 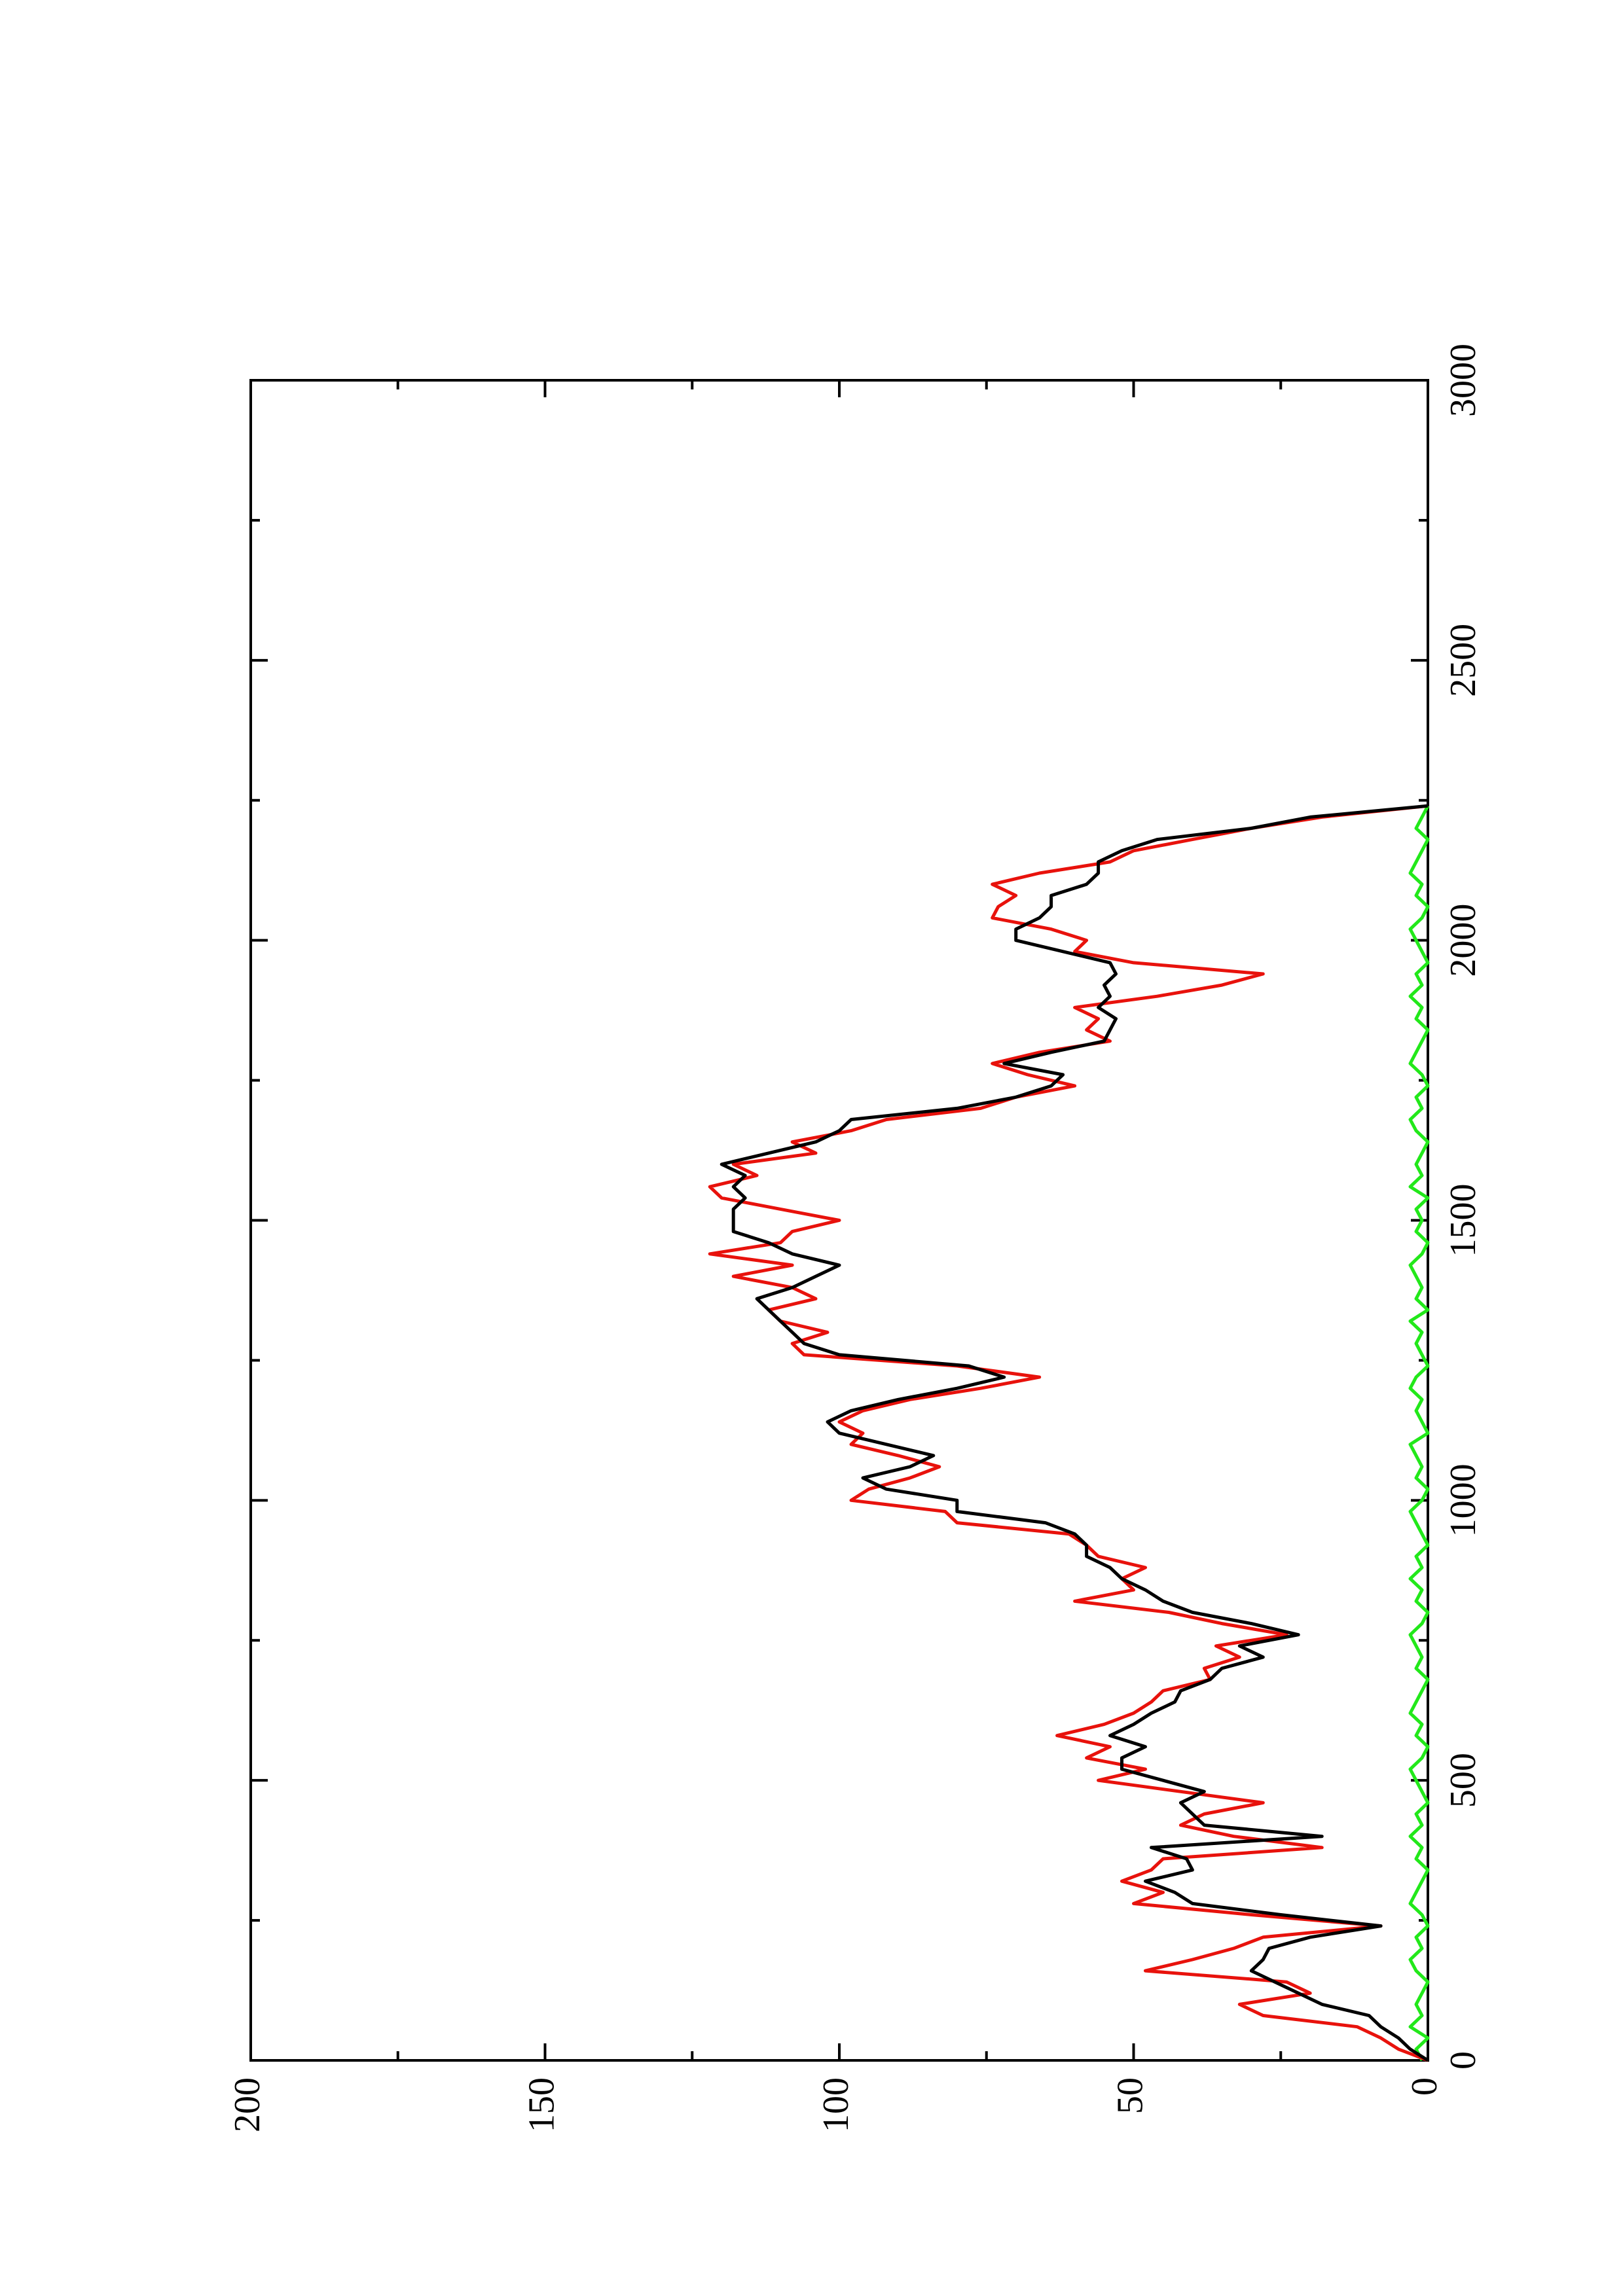 I want to click on x-tick-label: 500, so click(x=1463, y=1781).